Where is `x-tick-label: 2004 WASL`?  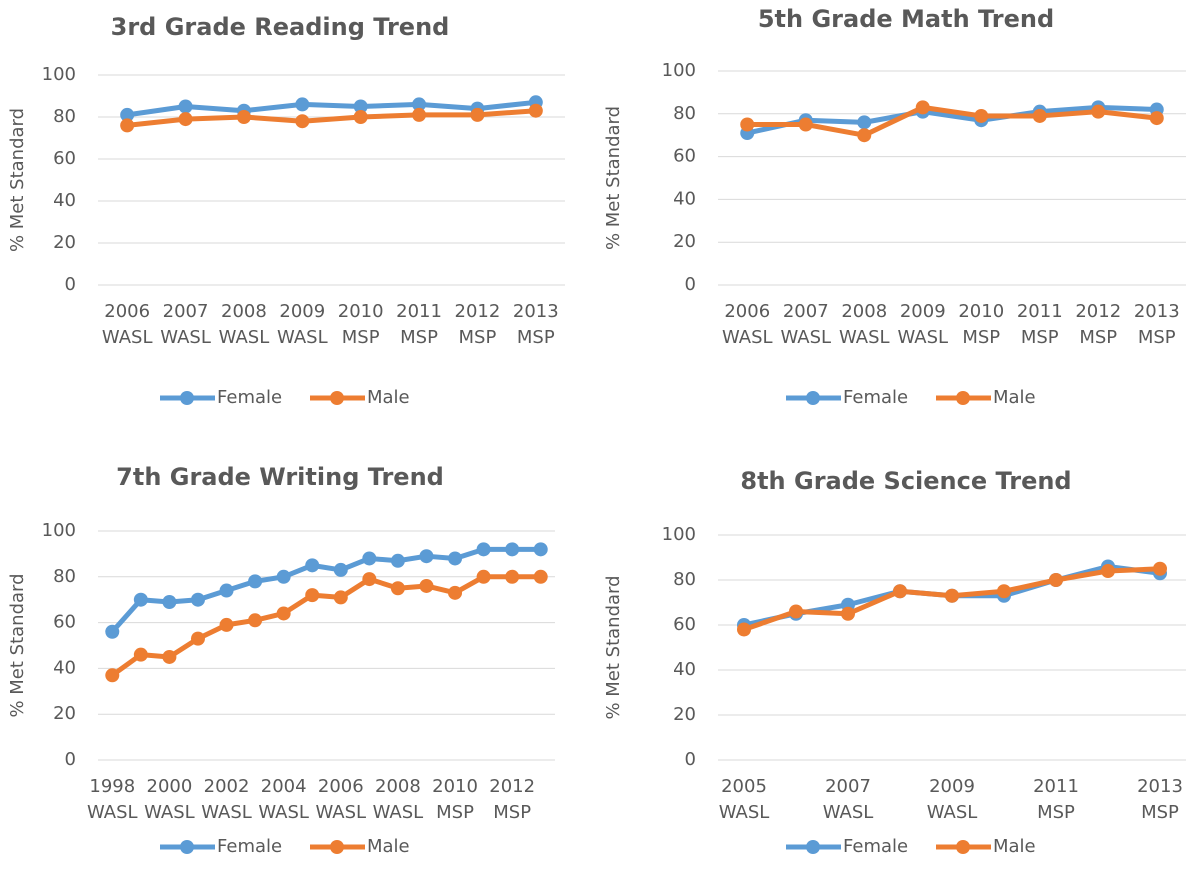 x-tick-label: 2004 WASL is located at coordinates (283, 799).